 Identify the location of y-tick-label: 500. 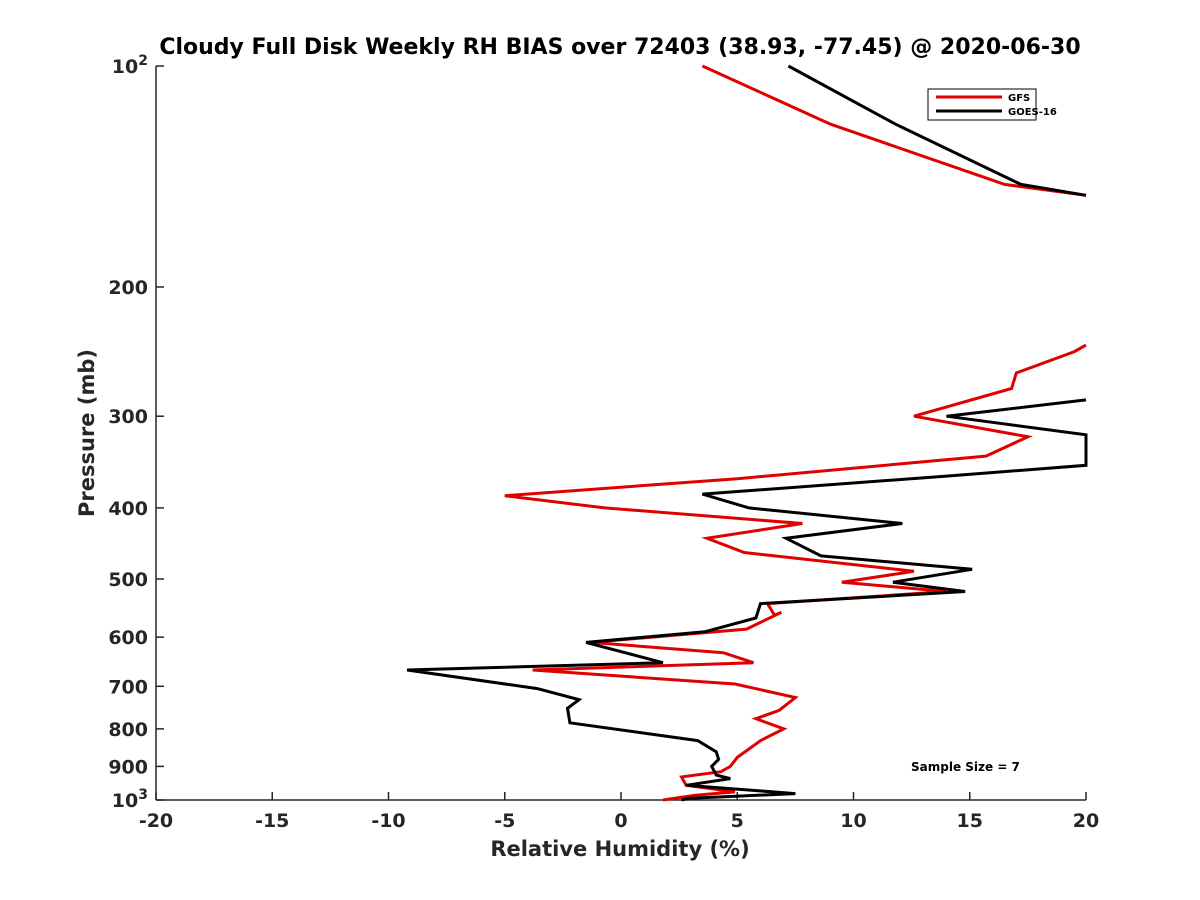
(128, 580).